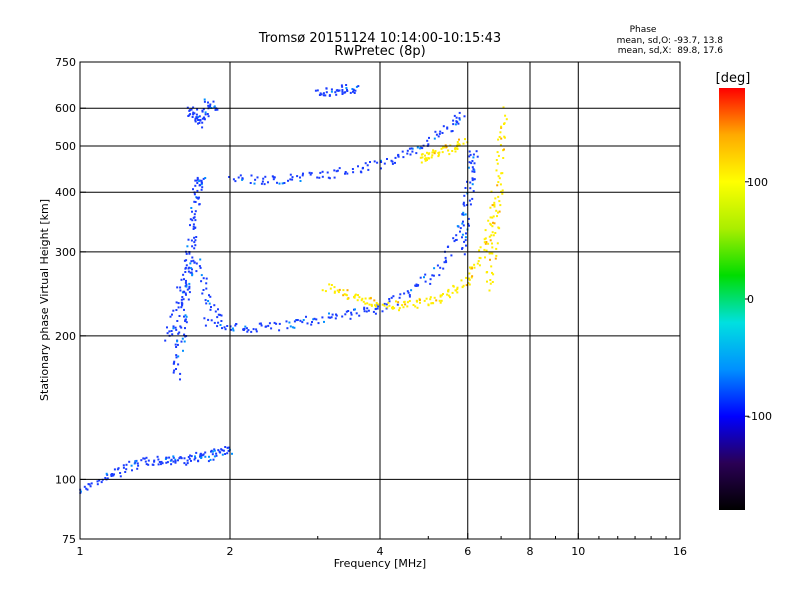 This screenshot has height=600, width=800. Describe the element at coordinates (230, 551) in the screenshot. I see `x-tick-label: 2` at that location.